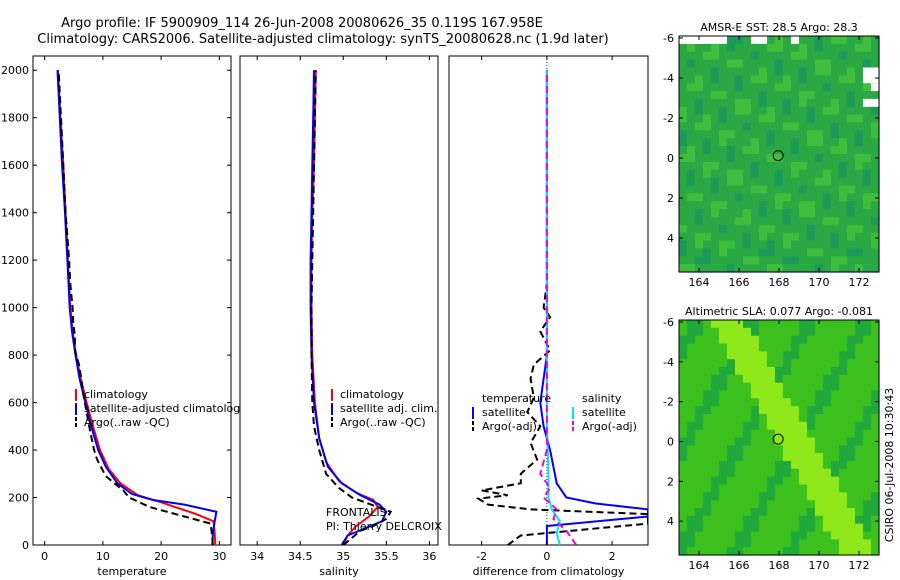  What do you see at coordinates (504, 412) in the screenshot?
I see `difference-legend-entry: satellite` at bounding box center [504, 412].